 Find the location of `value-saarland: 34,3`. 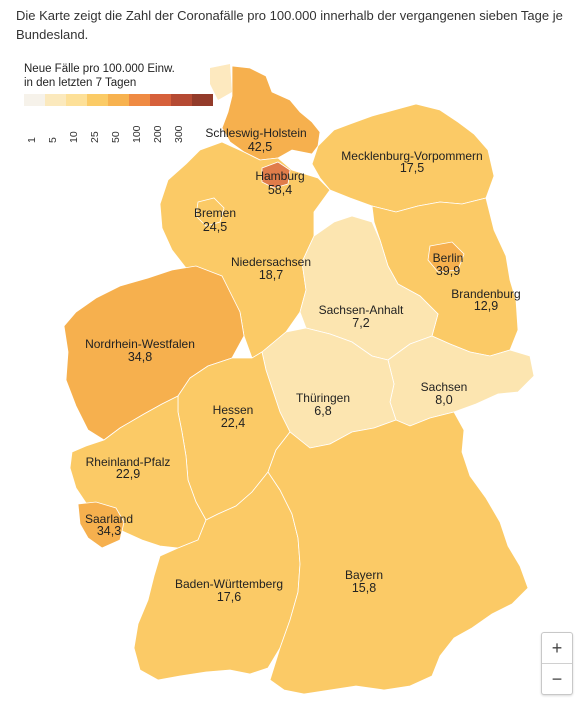

value-saarland: 34,3 is located at coordinates (109, 531).